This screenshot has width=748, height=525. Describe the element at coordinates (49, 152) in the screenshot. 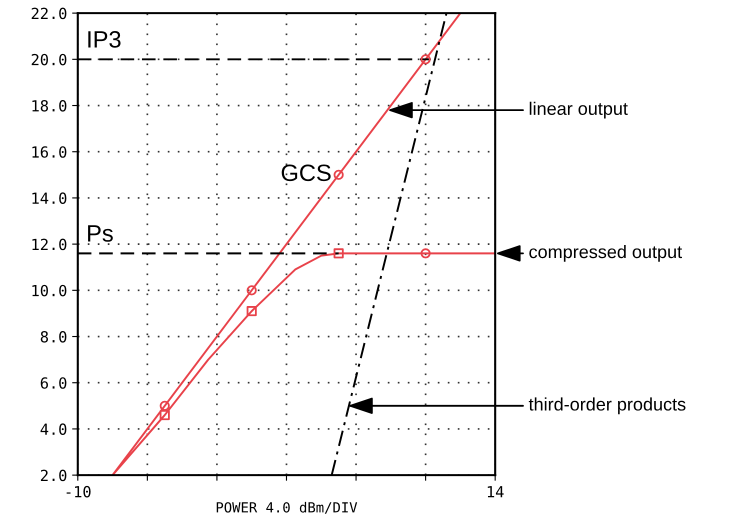

I see `y-tick-label: 16.0` at that location.